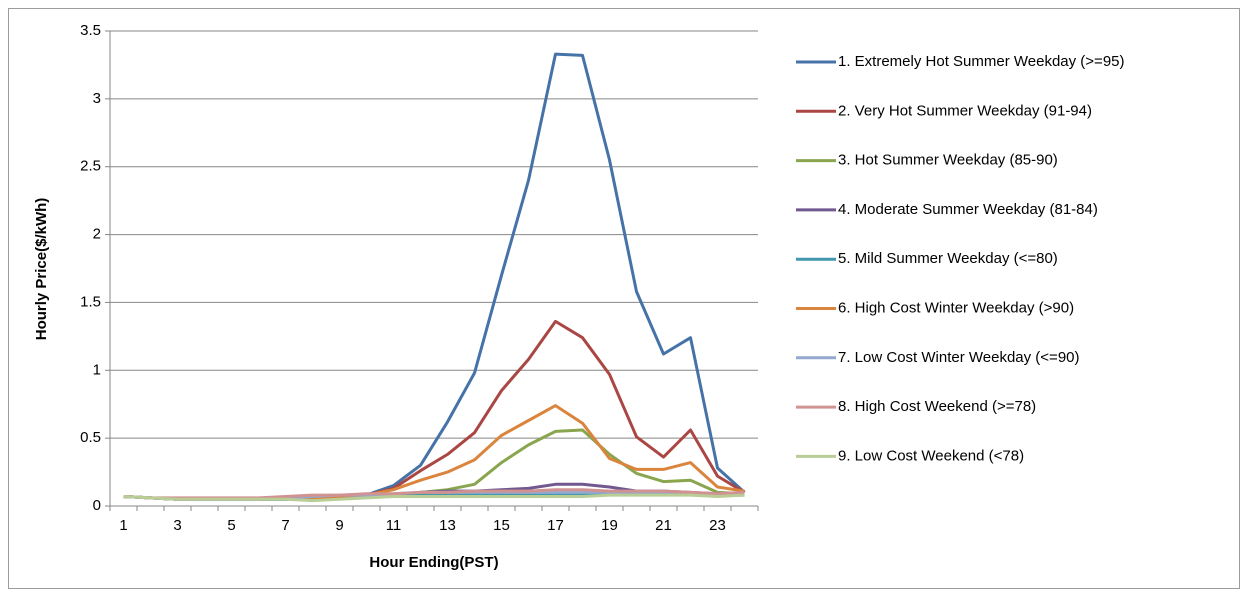  I want to click on y-tick-label: 2.5, so click(90, 166).